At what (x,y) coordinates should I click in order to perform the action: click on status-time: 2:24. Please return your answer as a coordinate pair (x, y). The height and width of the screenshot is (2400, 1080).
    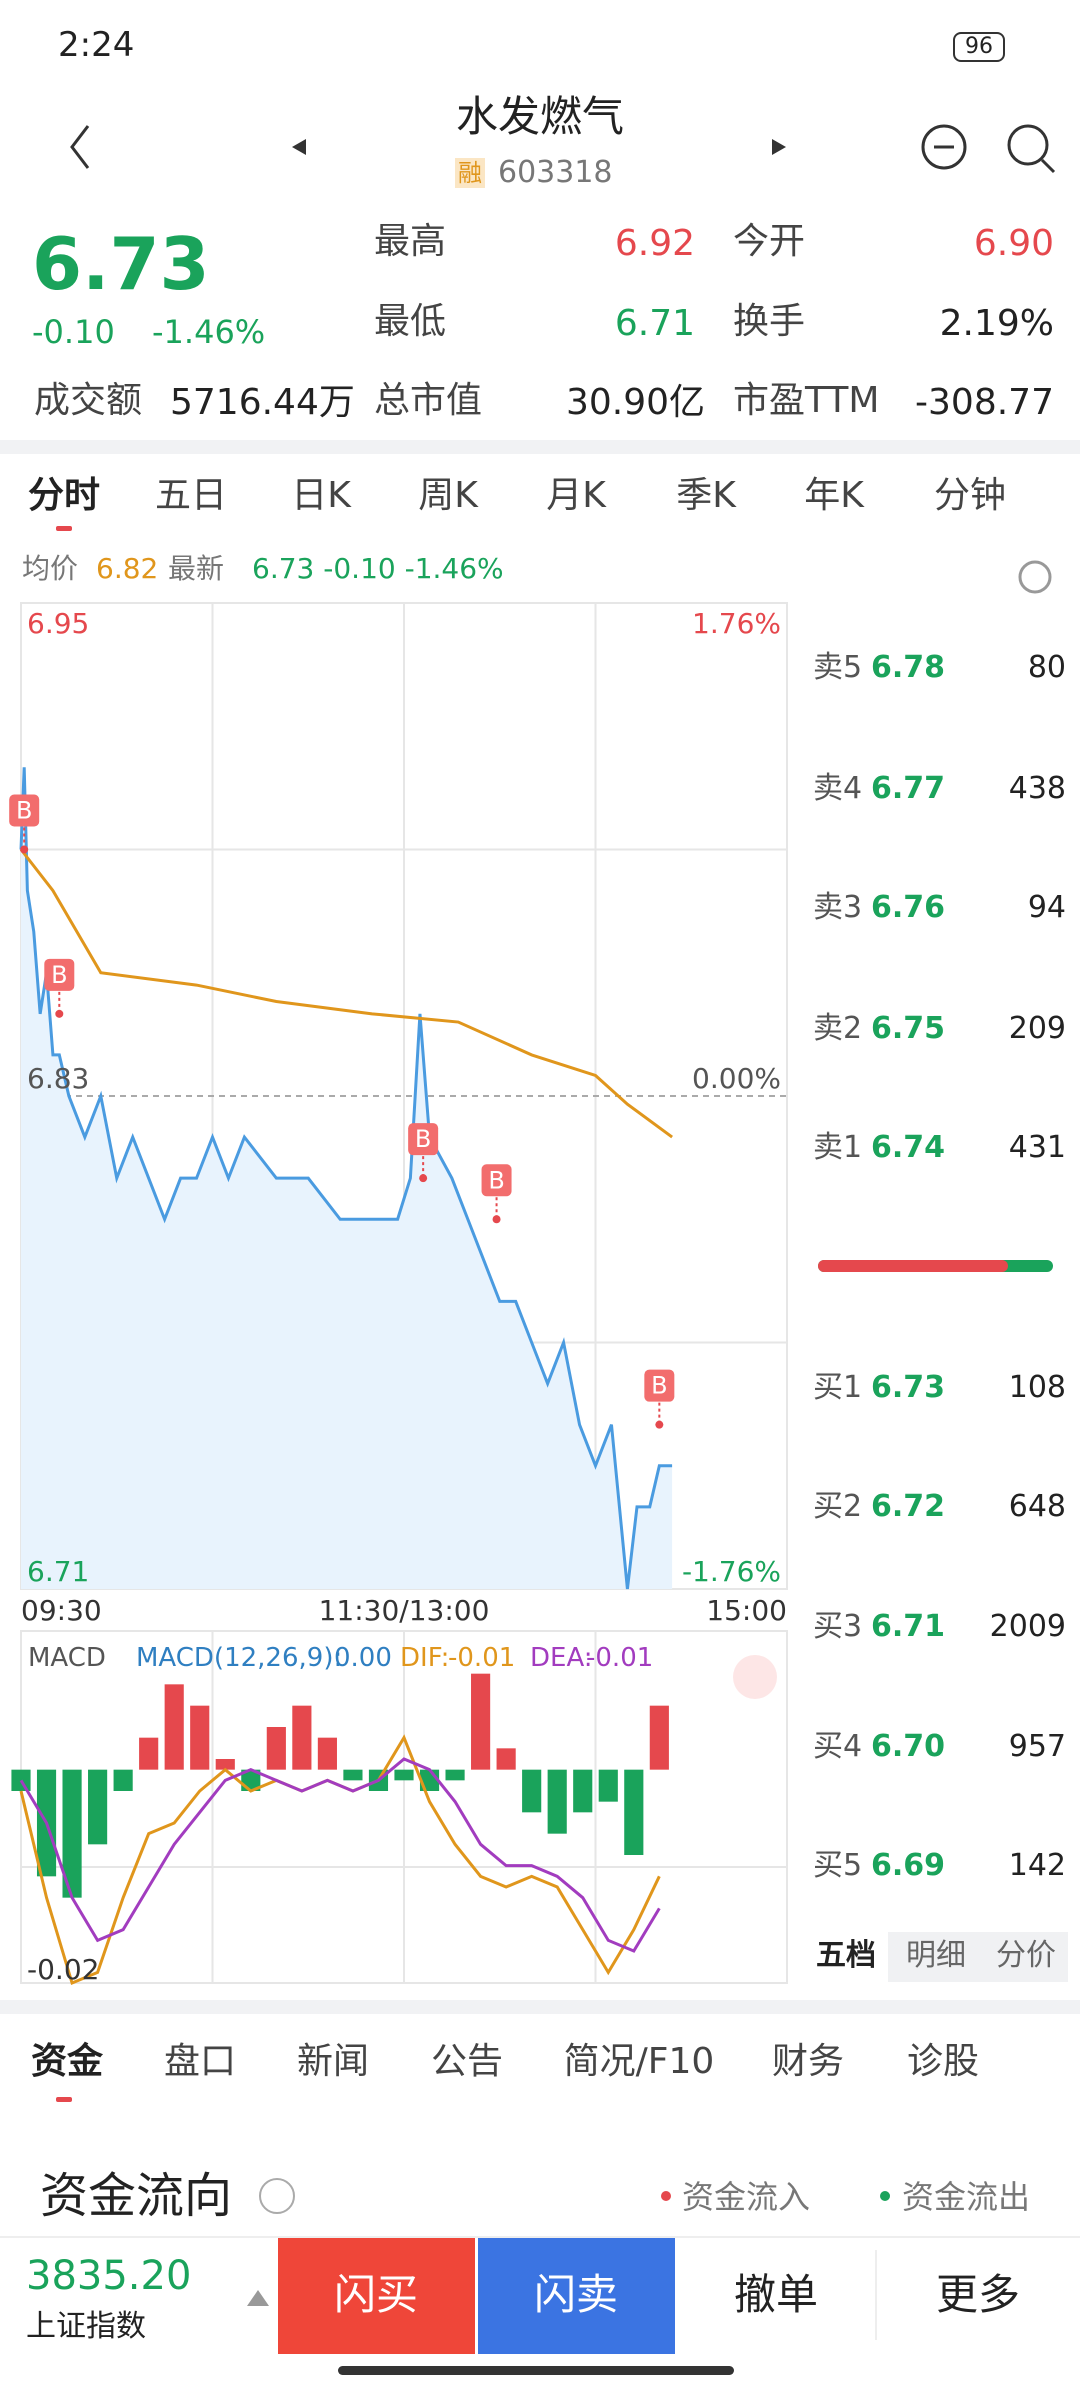
    Looking at the image, I should click on (96, 45).